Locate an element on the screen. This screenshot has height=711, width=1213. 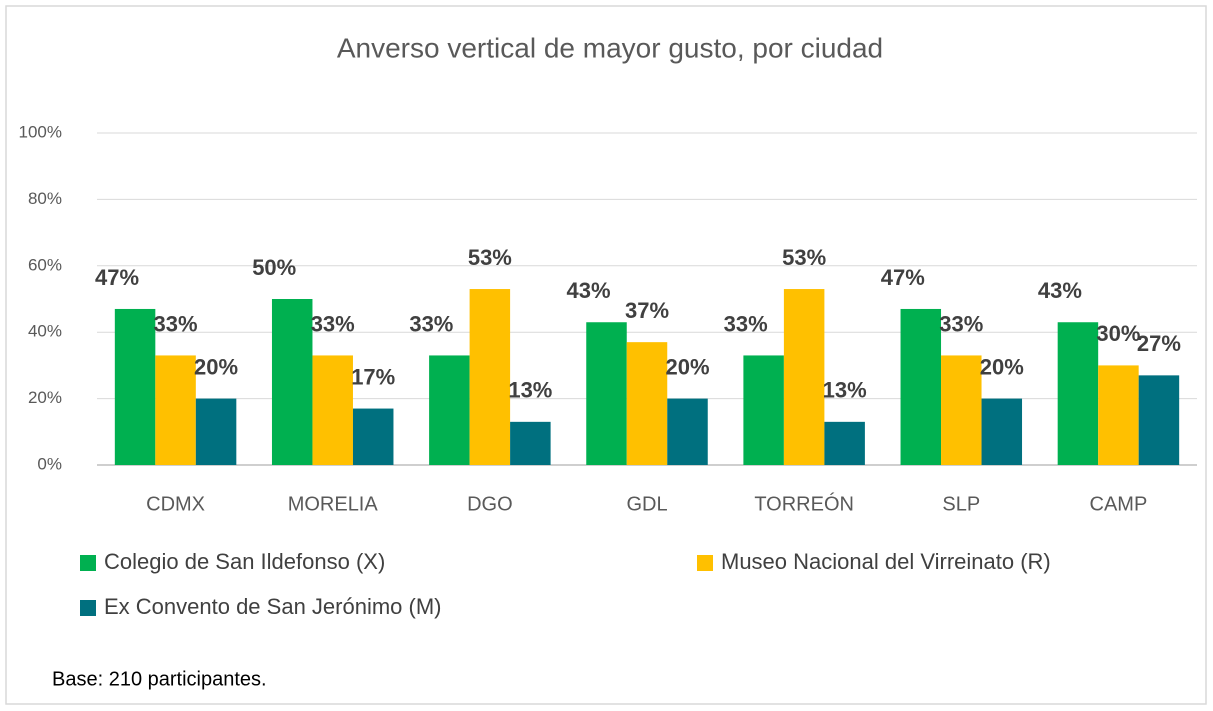
x-tick-label: CDMX is located at coordinates (175, 504).